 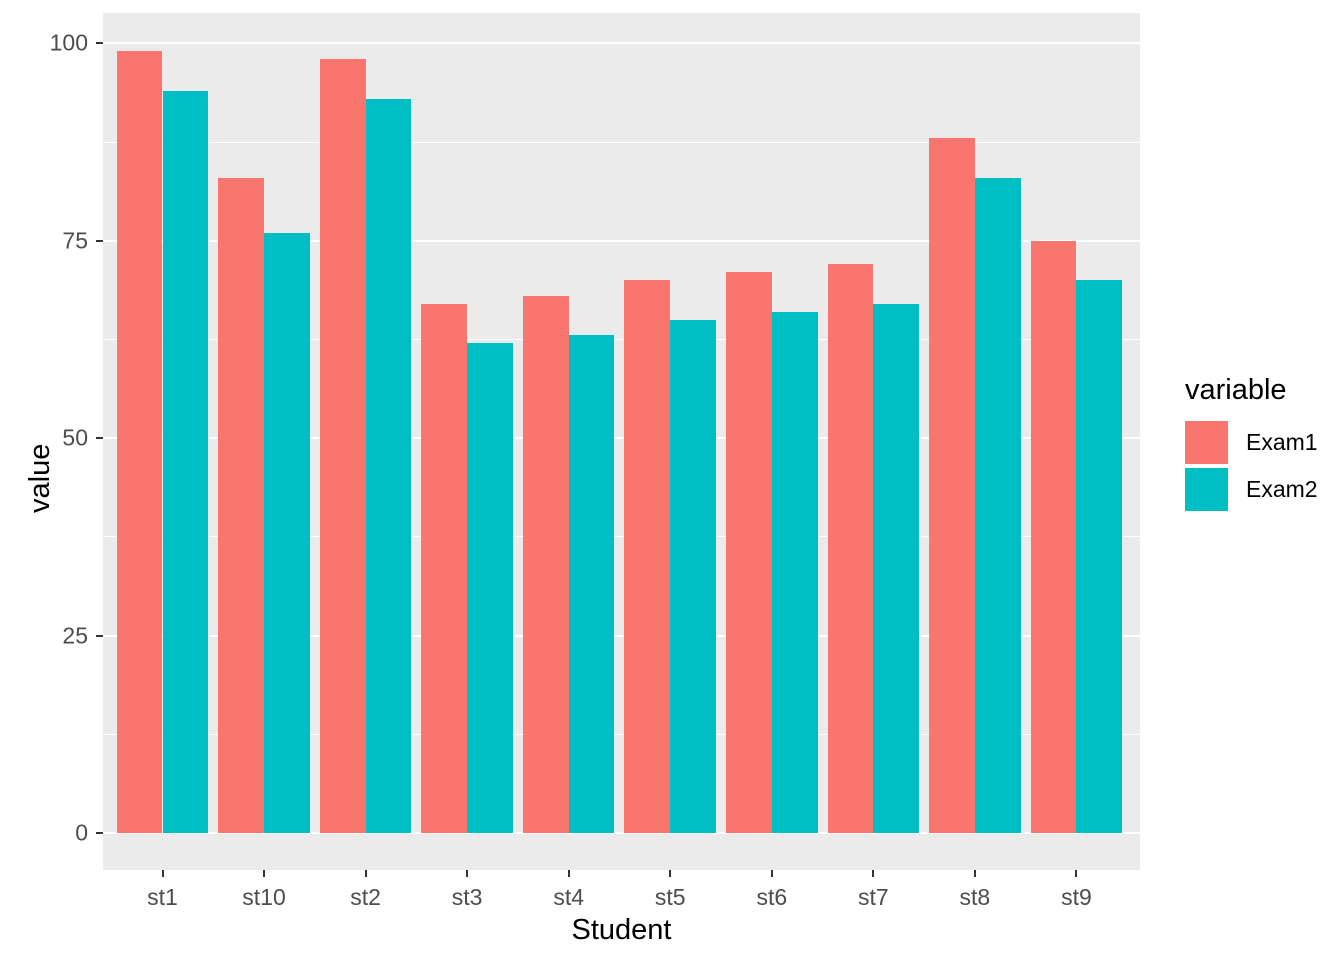 What do you see at coordinates (568, 873) in the screenshot?
I see `x-tick-mark-st4` at bounding box center [568, 873].